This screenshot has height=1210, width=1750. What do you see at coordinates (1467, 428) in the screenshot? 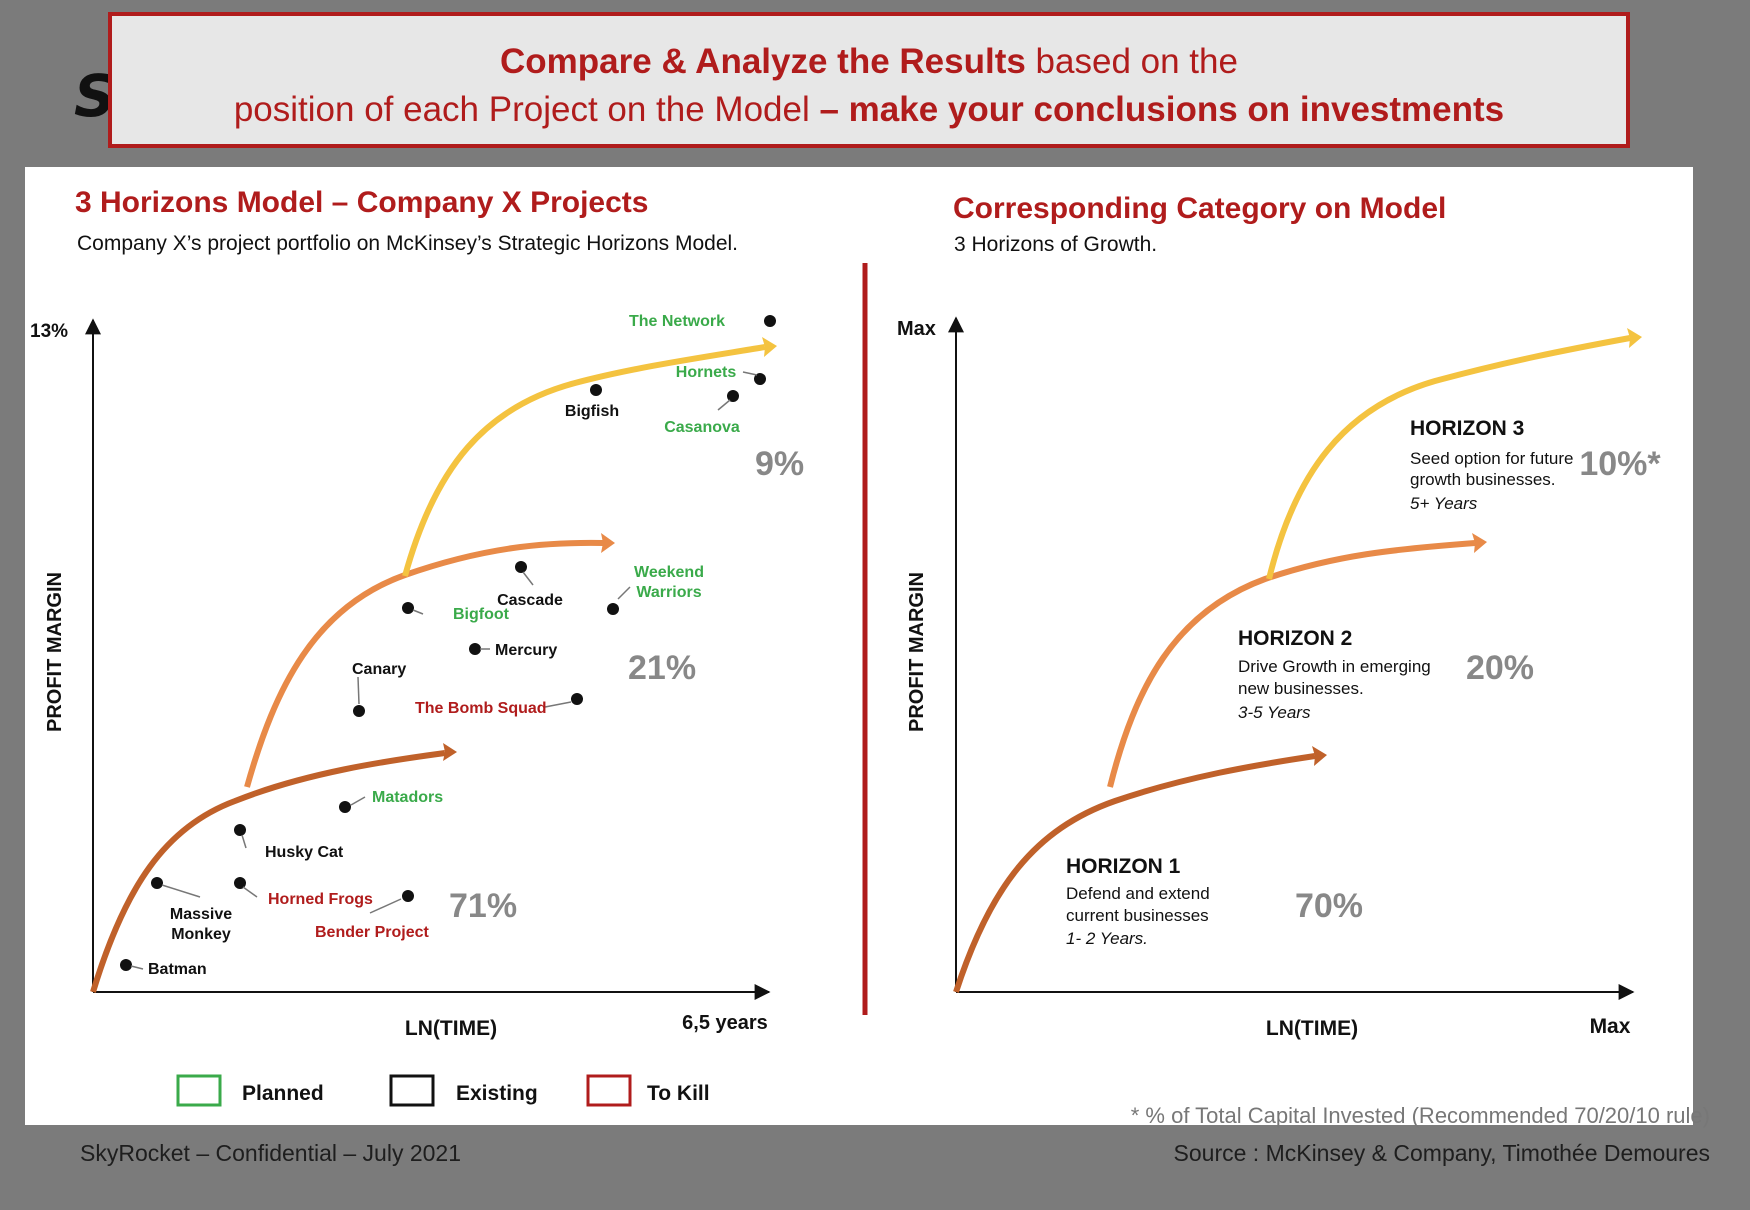
I see `horizon-3-title: HORIZON 3` at bounding box center [1467, 428].